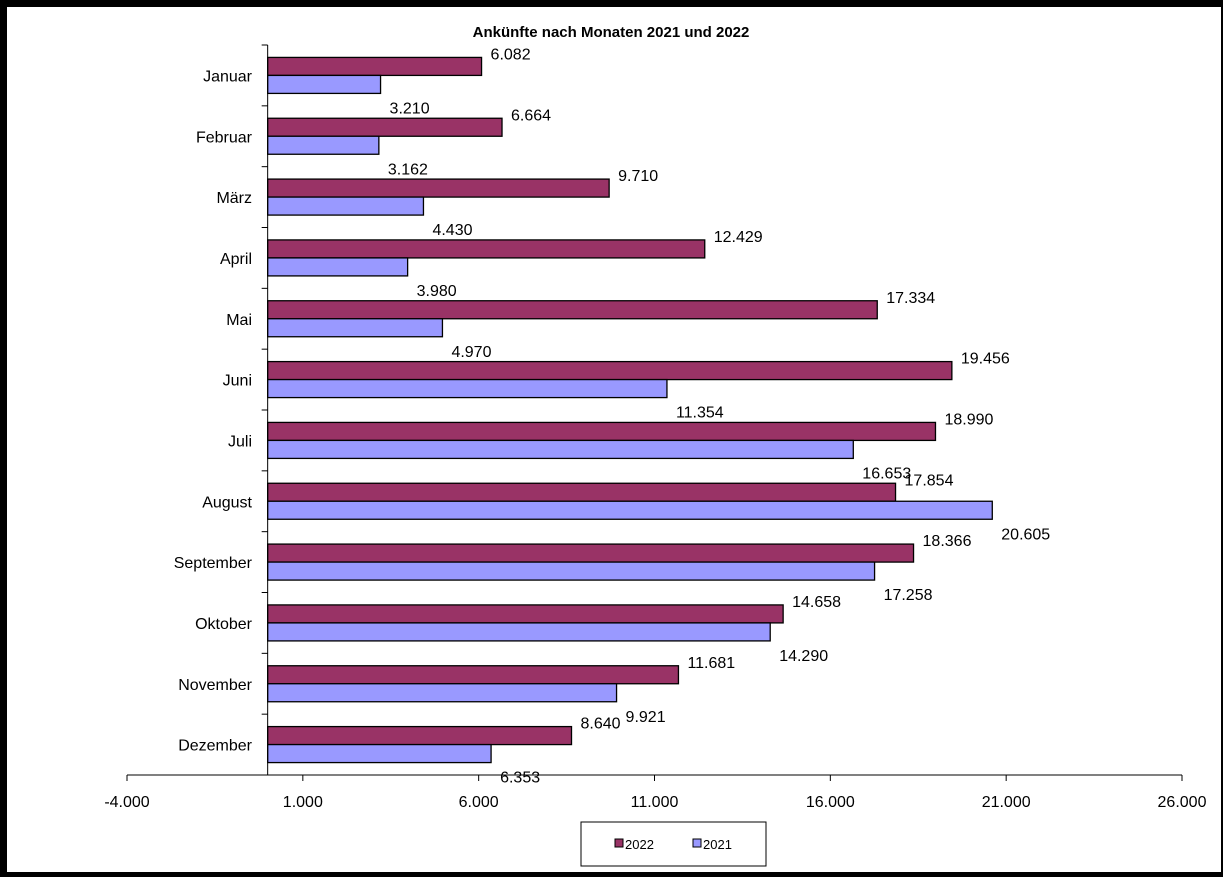 The image size is (1223, 877). What do you see at coordinates (717, 844) in the screenshot?
I see `legend-label-2021: 2021` at bounding box center [717, 844].